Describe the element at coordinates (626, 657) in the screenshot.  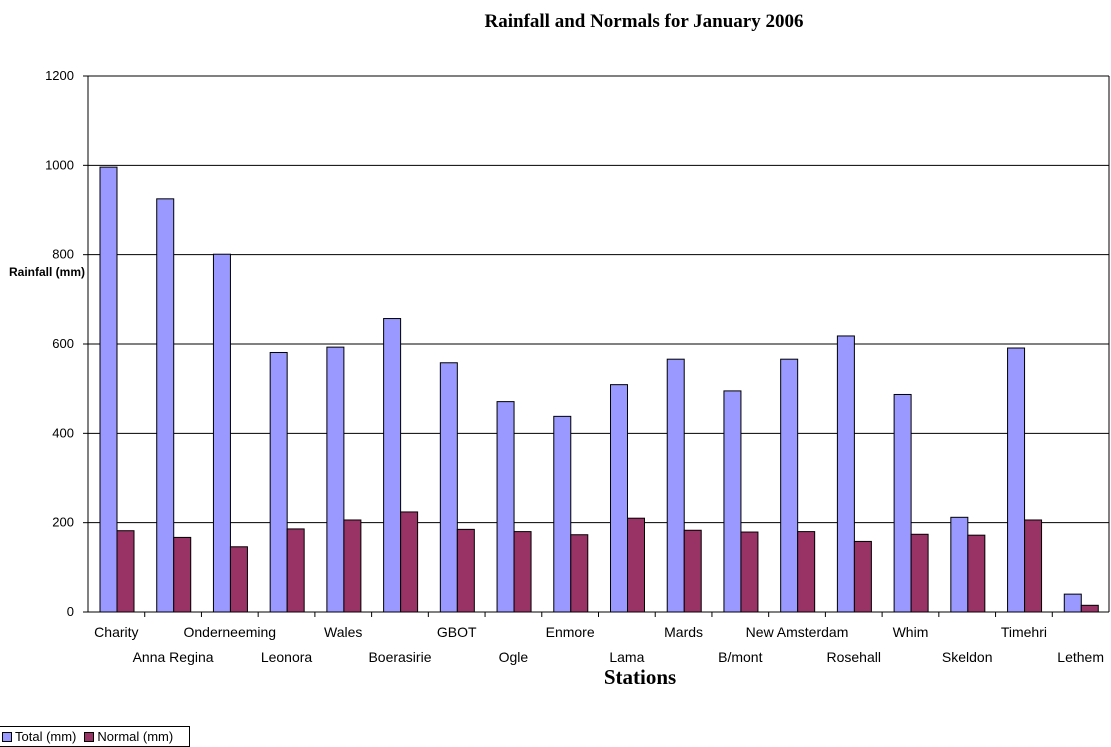
I see `x-tick-label: Lama` at that location.